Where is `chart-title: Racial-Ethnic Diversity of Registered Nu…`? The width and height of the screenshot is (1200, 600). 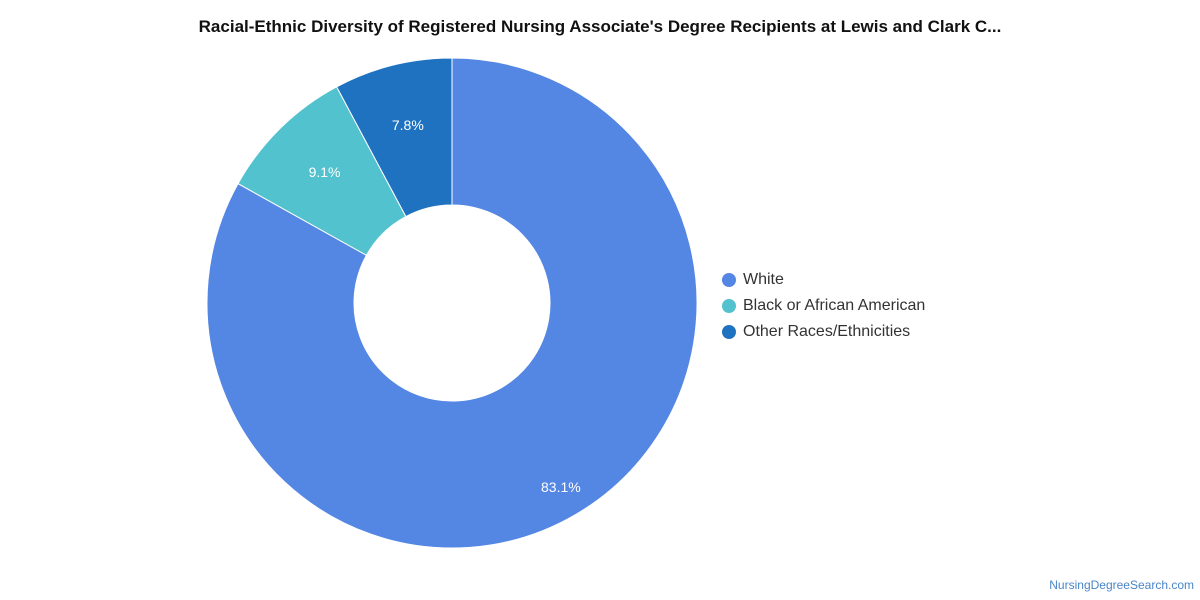
chart-title: Racial-Ethnic Diversity of Registered Nu… is located at coordinates (600, 26).